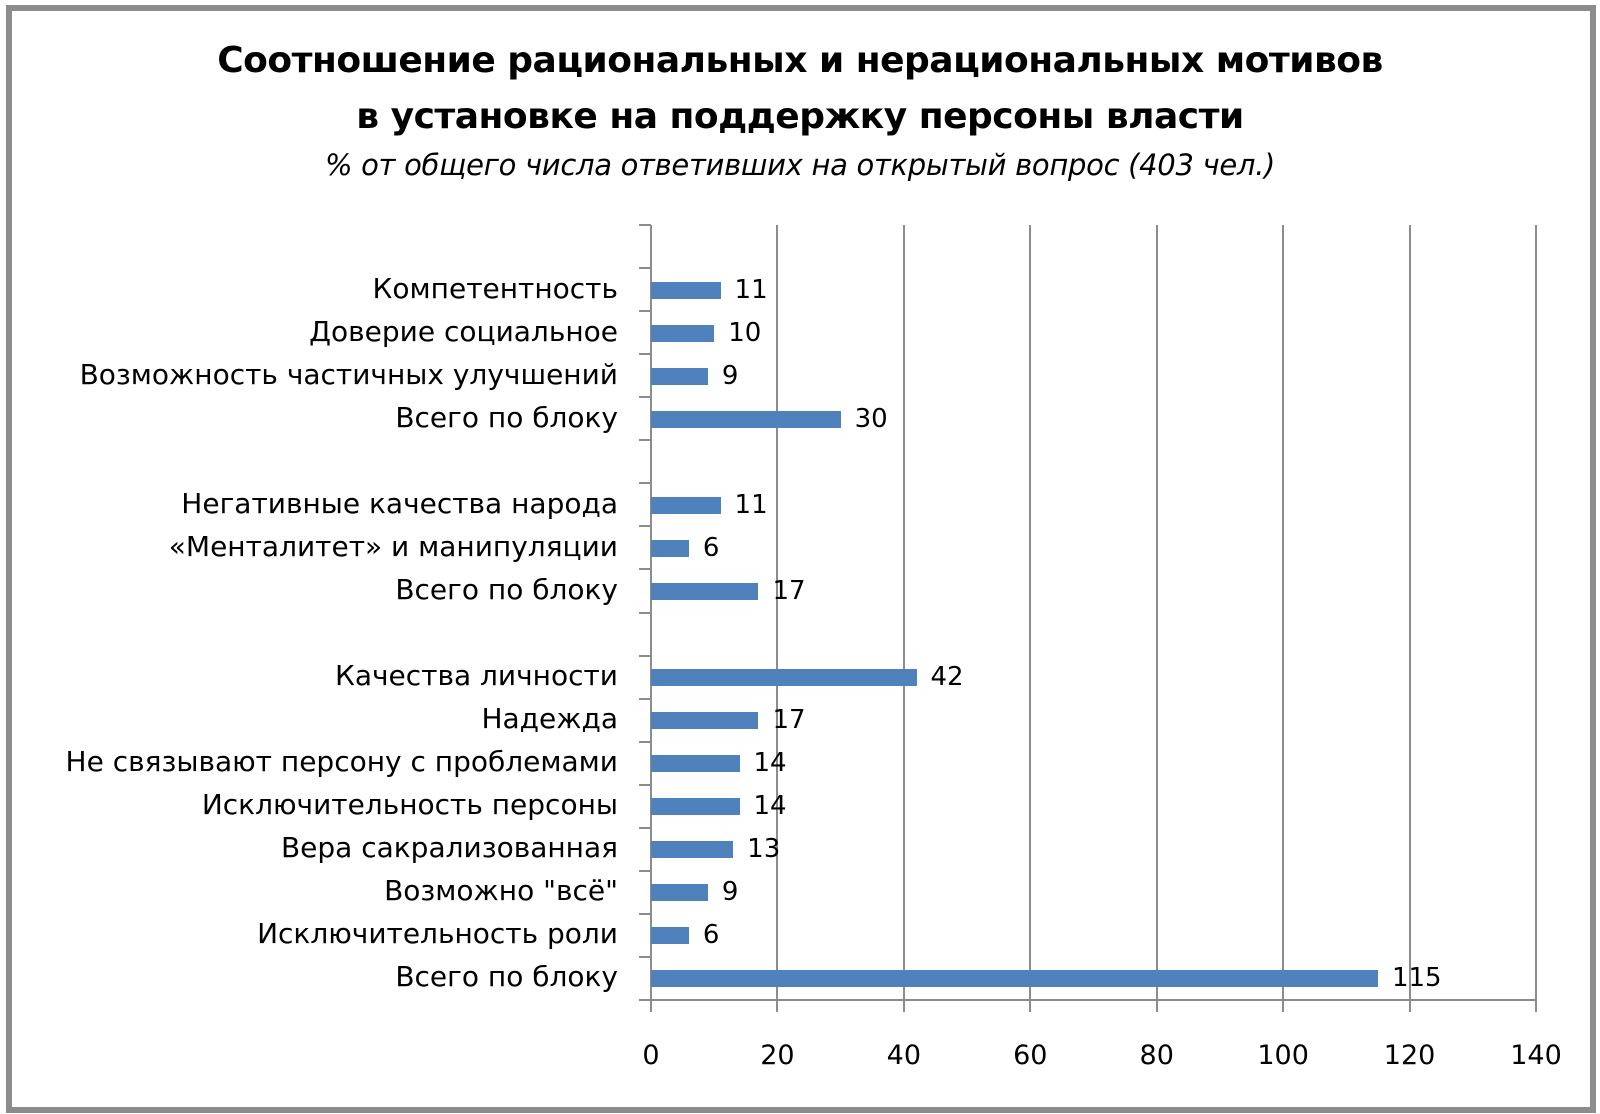  What do you see at coordinates (409, 805) in the screenshot?
I see `category-label: Исключительность персоны` at bounding box center [409, 805].